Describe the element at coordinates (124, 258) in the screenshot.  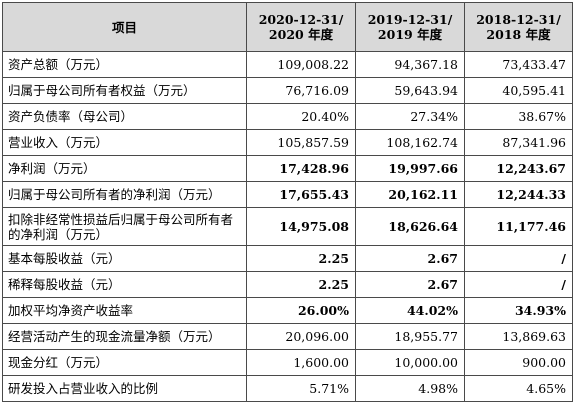
I see `row-label: 基本每股收益（元）` at that location.